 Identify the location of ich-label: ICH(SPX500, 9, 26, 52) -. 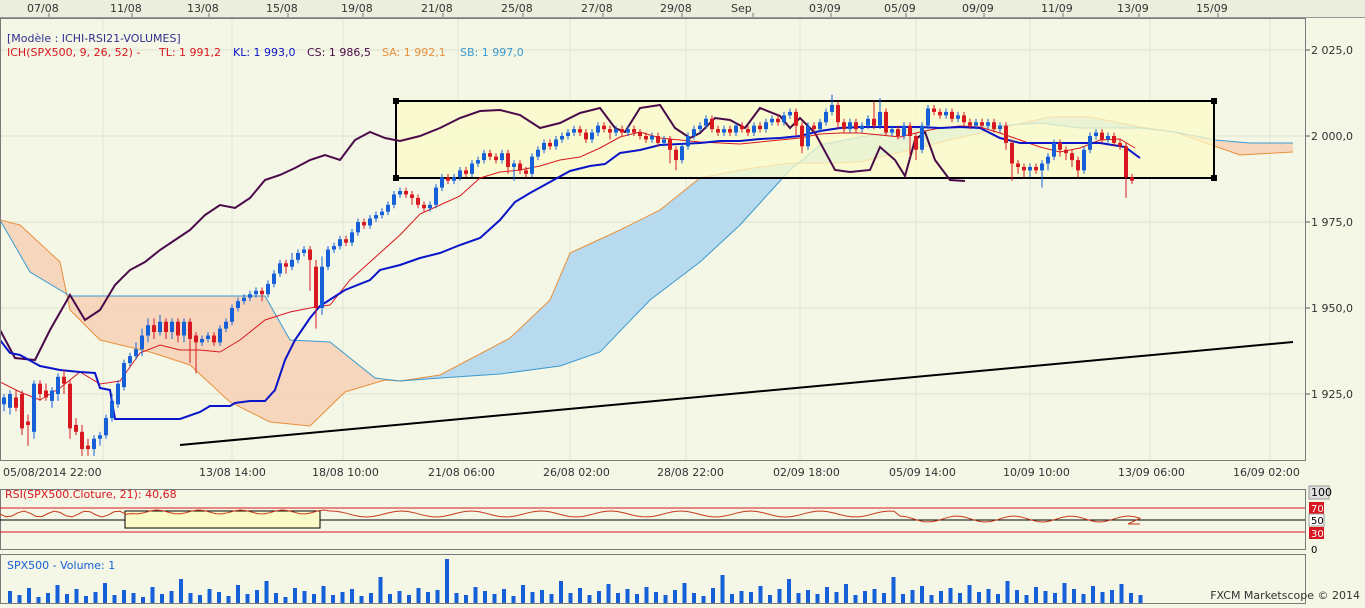
(73, 52).